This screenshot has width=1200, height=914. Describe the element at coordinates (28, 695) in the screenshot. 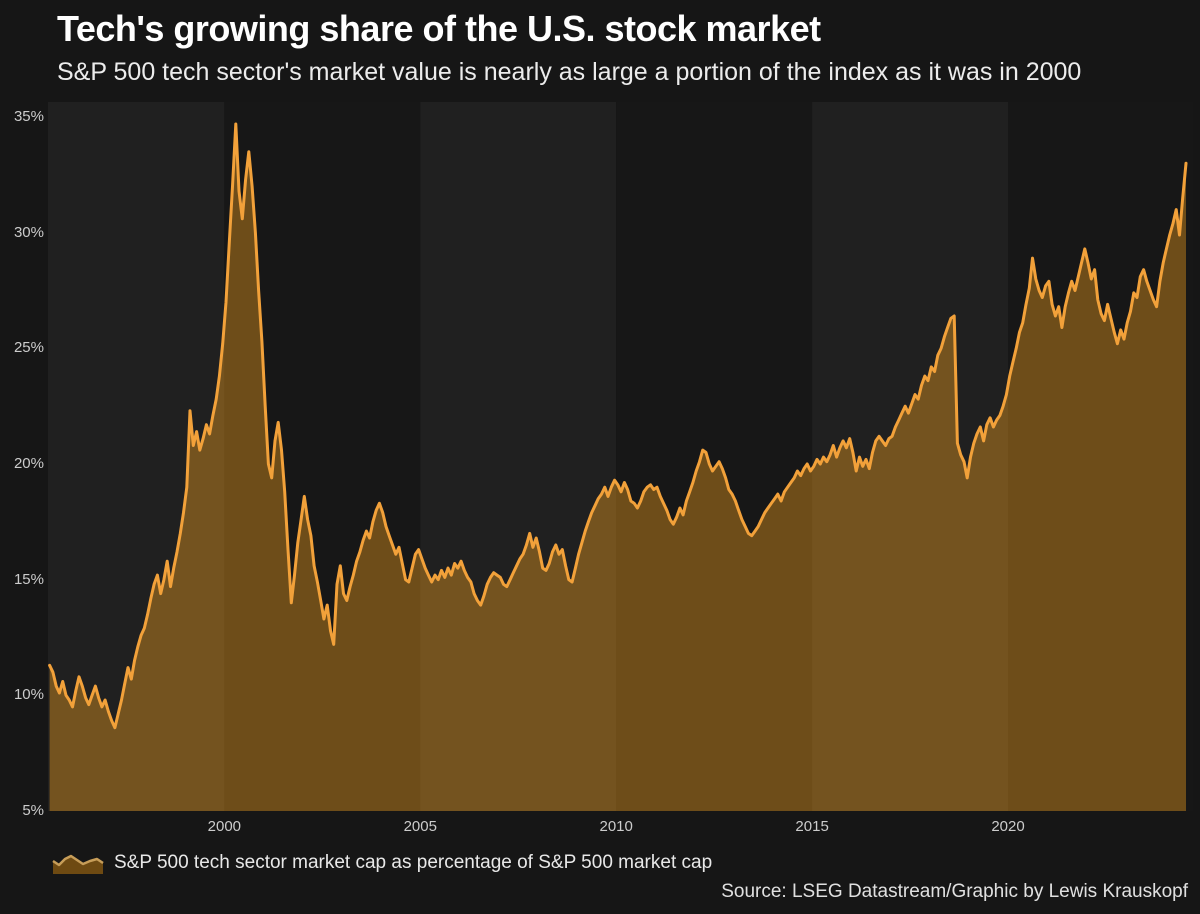

I see `y-tick-label: 10%` at that location.